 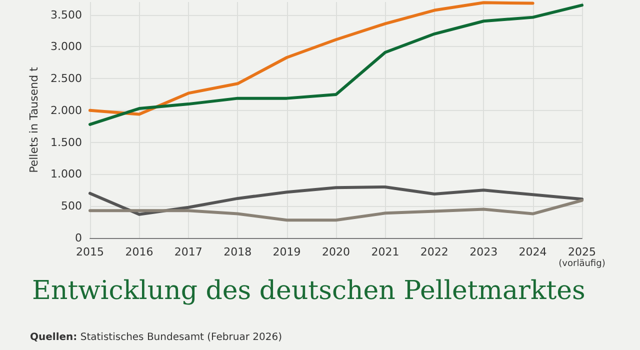 I want to click on x-tick-label: 2022, so click(x=434, y=252).